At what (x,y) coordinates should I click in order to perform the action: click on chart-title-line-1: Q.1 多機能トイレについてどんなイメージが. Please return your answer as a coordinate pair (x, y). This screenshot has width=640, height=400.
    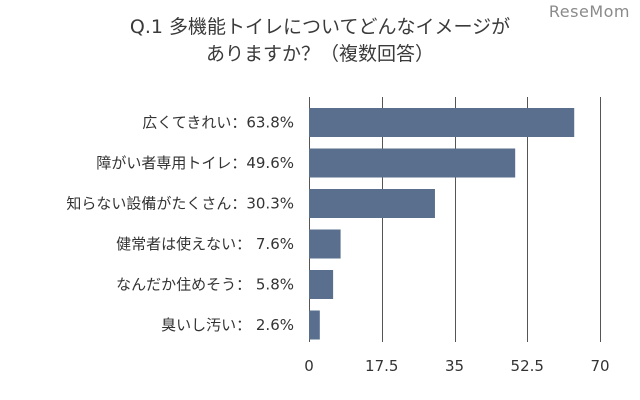
    Looking at the image, I should click on (320, 27).